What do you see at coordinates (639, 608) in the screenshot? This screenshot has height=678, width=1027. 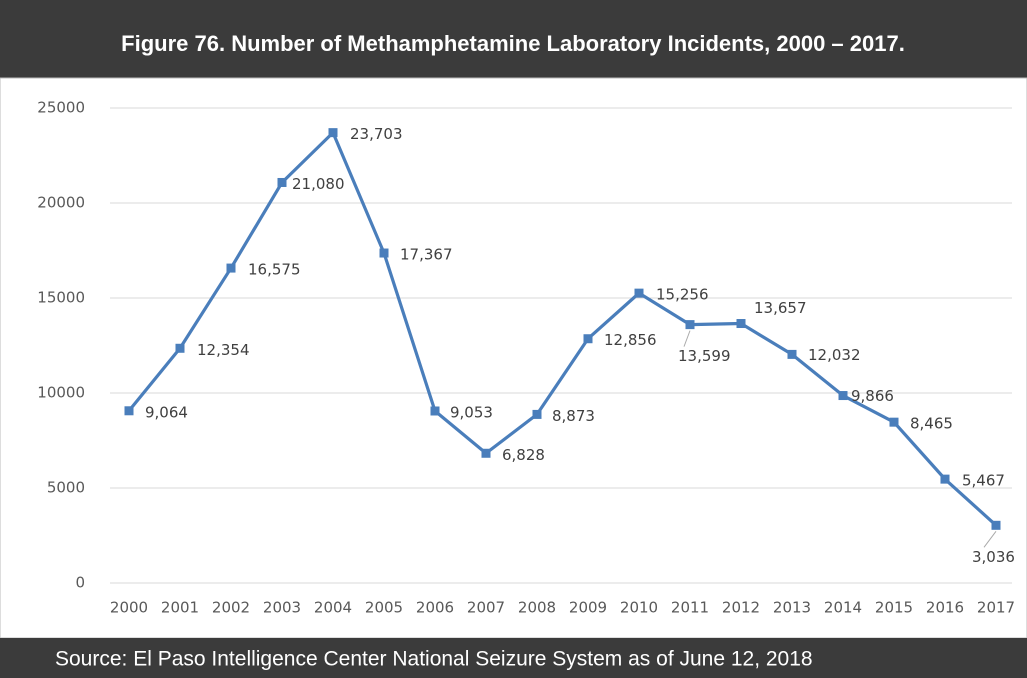 I see `x-tick-label: 2010` at bounding box center [639, 608].